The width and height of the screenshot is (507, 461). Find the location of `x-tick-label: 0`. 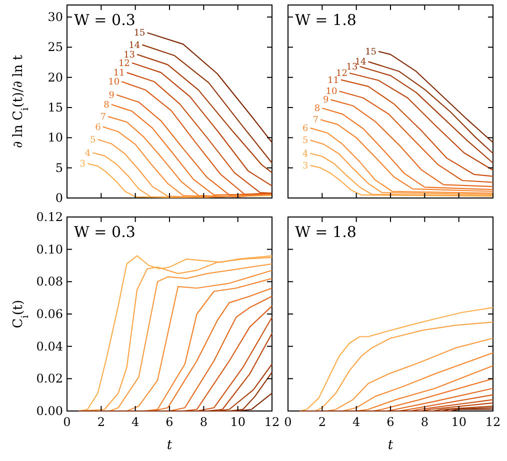

x-tick-label: 0 is located at coordinates (288, 422).